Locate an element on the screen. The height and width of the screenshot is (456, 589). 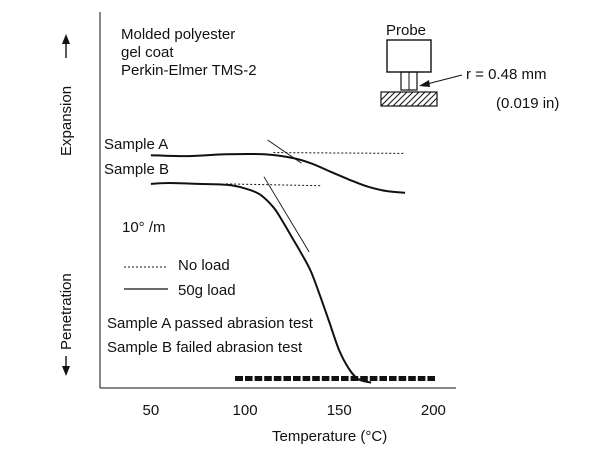
probe-radius-arrowhead is located at coordinates (424, 83).